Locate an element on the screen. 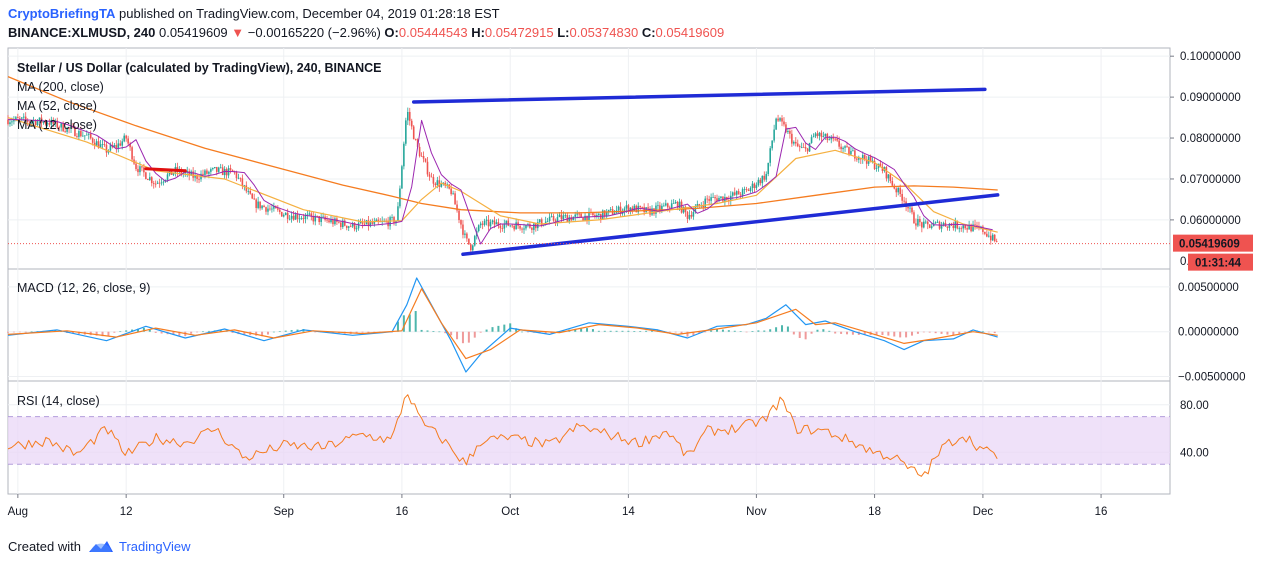 The height and width of the screenshot is (565, 1265). last-price-badge is located at coordinates (1213, 243).